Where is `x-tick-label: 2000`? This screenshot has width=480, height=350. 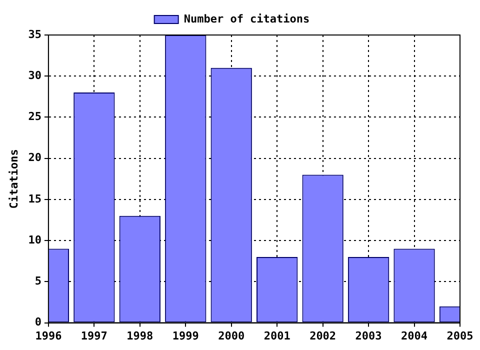 x-tick-label: 2000 is located at coordinates (231, 335).